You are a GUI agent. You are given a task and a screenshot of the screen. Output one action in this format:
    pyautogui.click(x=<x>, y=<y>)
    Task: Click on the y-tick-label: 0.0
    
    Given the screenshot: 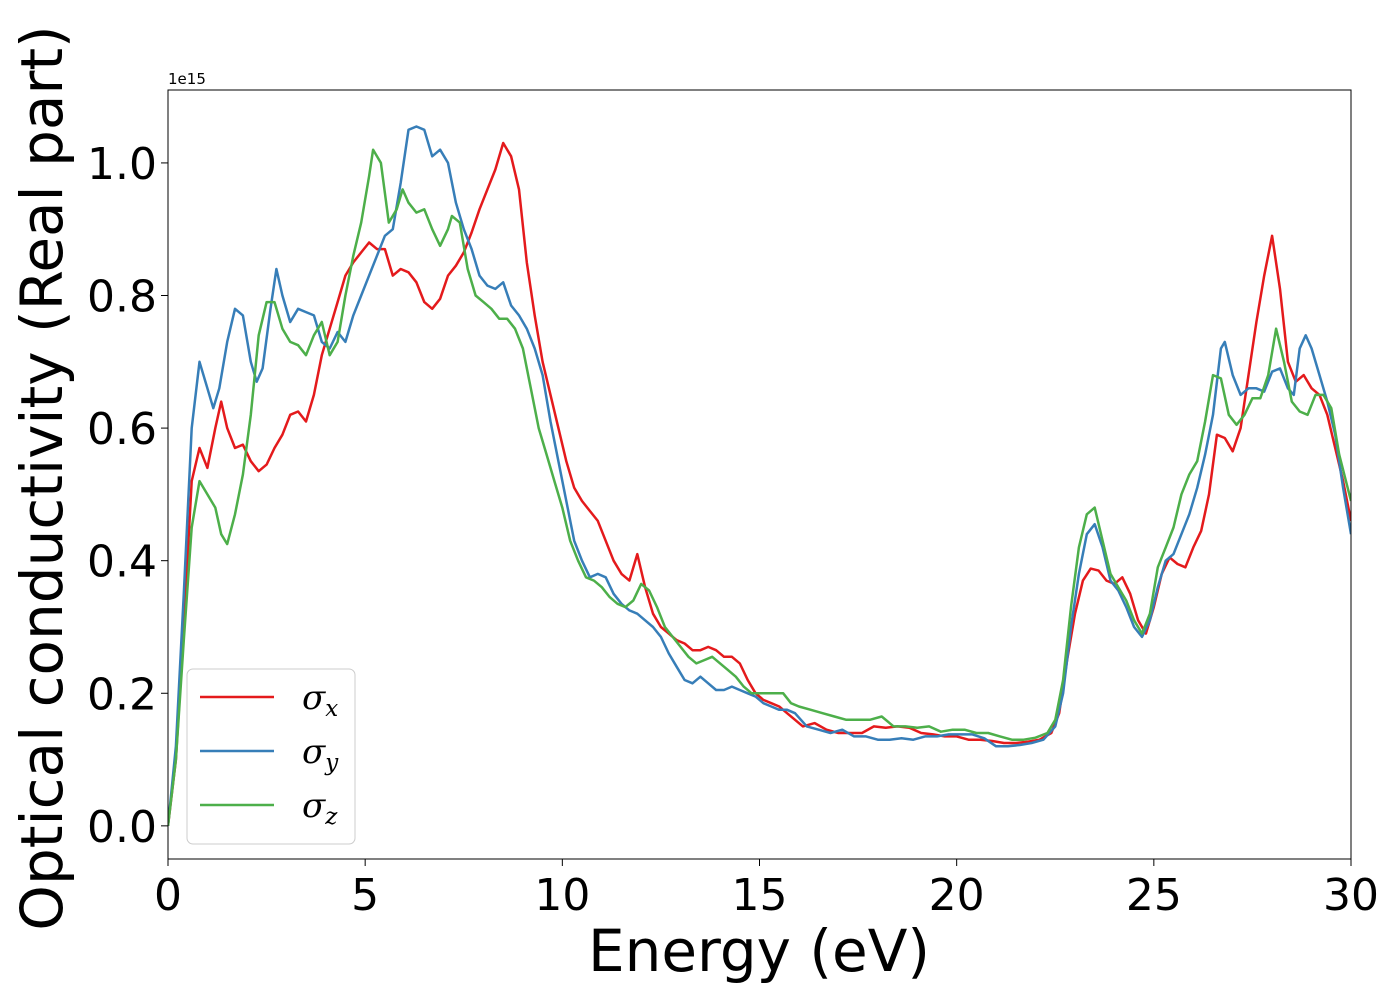 What is the action you would take?
    pyautogui.click(x=122, y=827)
    